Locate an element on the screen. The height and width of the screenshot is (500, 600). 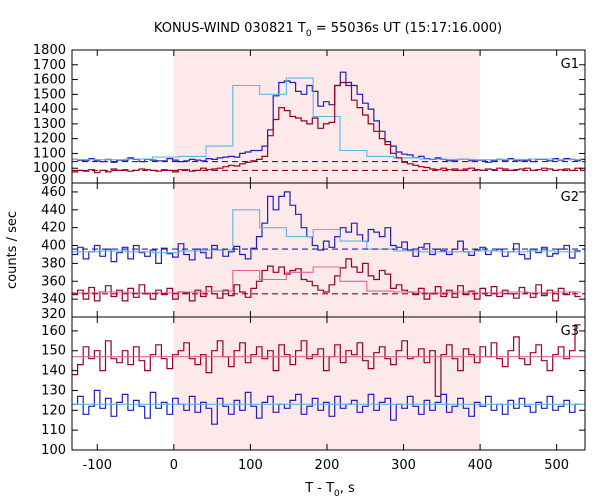
y-tick-label: 1300 is located at coordinates (49, 124).